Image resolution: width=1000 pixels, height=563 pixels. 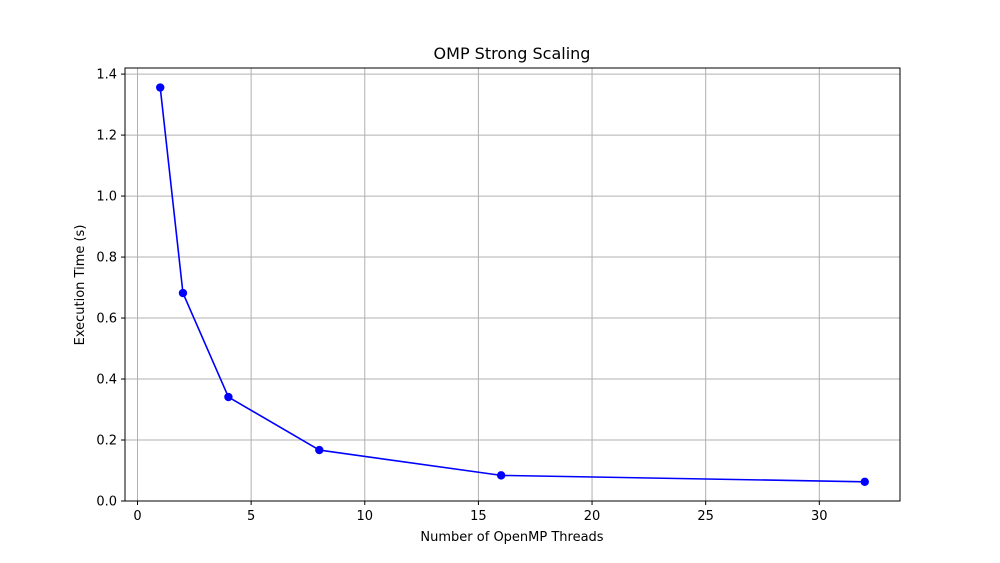 What do you see at coordinates (512, 53) in the screenshot?
I see `chart-title: OMP Strong Scaling` at bounding box center [512, 53].